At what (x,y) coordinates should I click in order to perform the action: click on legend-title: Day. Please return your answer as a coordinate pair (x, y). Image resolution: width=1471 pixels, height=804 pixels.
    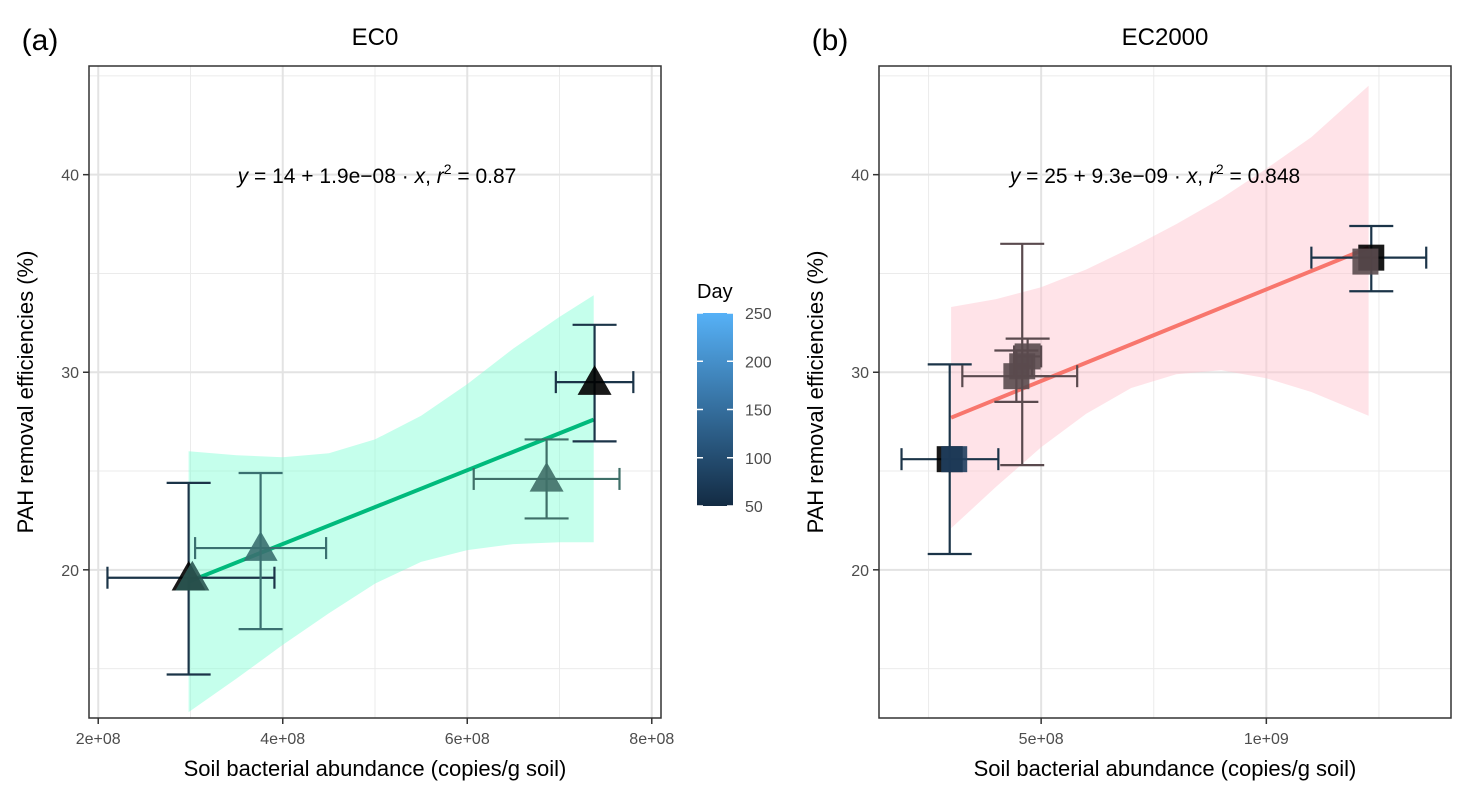
    Looking at the image, I should click on (715, 292).